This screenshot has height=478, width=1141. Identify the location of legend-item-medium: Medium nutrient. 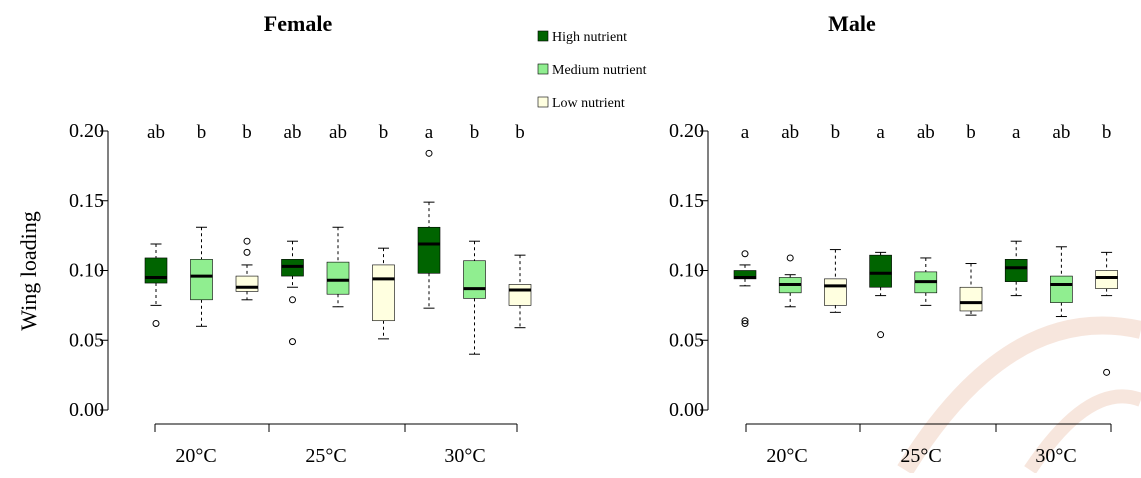
(592, 70).